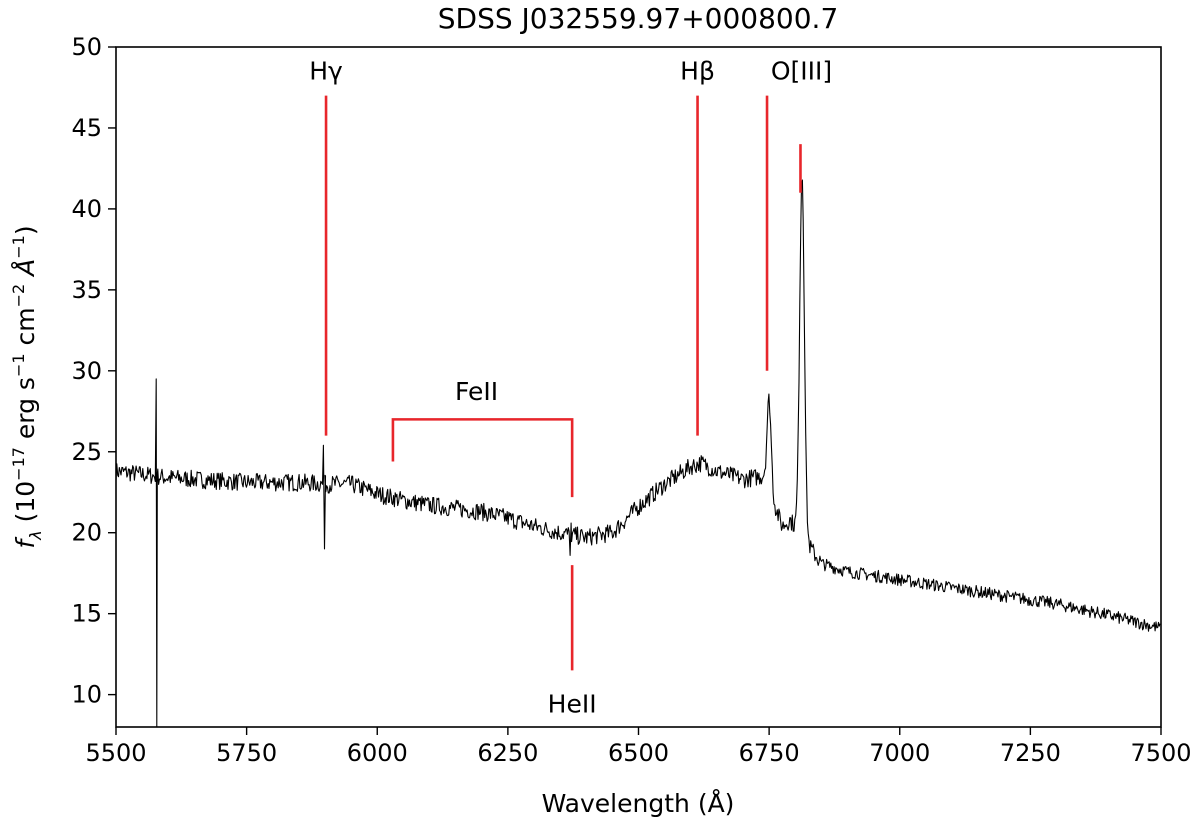  I want to click on x-tick-label: 5500, so click(115, 753).